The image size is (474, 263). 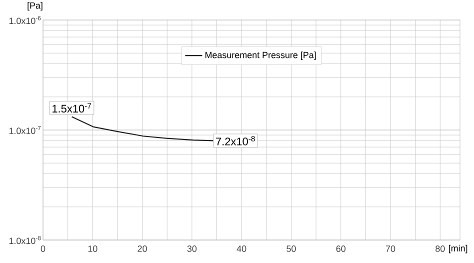 What do you see at coordinates (142, 249) in the screenshot?
I see `x-tick-label: 20` at bounding box center [142, 249].